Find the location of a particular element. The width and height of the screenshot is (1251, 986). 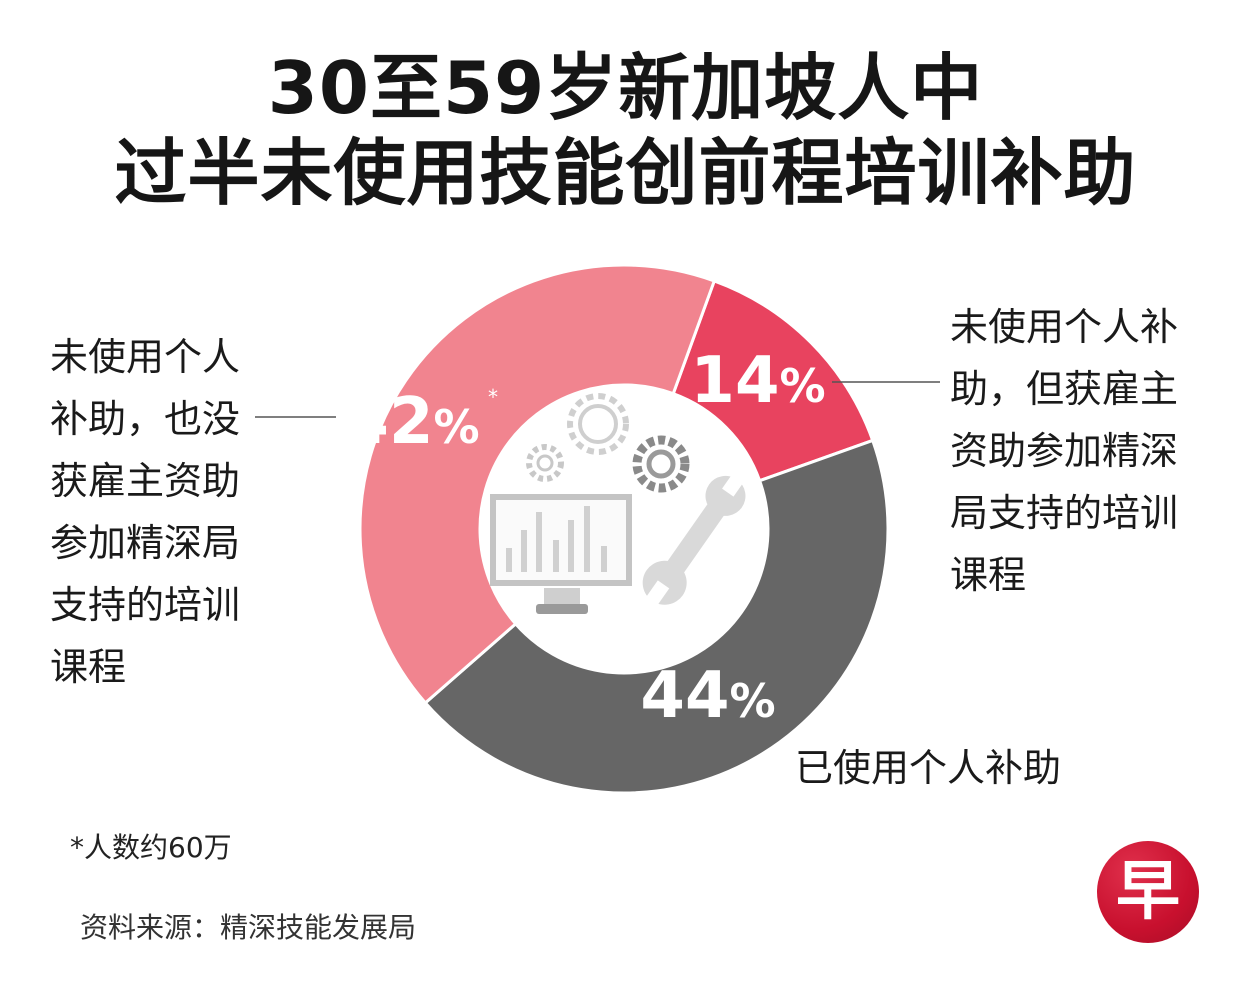

title-line-2: 过半未使用技能创前程培训补助 is located at coordinates (625, 173).